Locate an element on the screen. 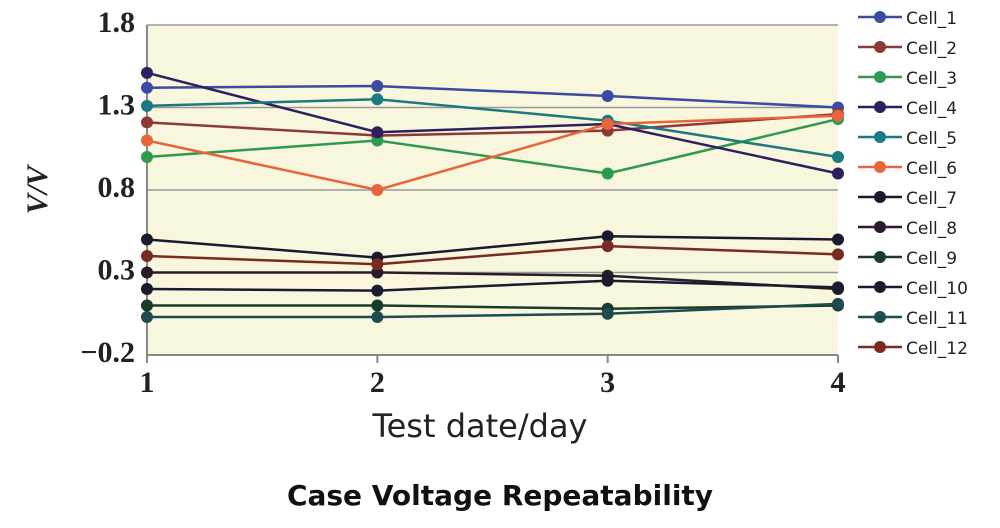 Image resolution: width=1000 pixels, height=528 pixels. legend-label: Cell_4 is located at coordinates (931, 109).